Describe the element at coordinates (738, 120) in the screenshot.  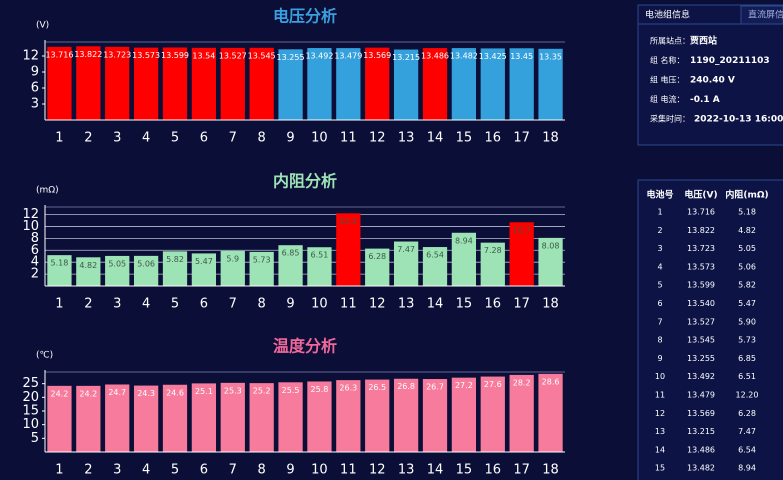
I see `info-value: 2022-10-13 16:00:0` at that location.